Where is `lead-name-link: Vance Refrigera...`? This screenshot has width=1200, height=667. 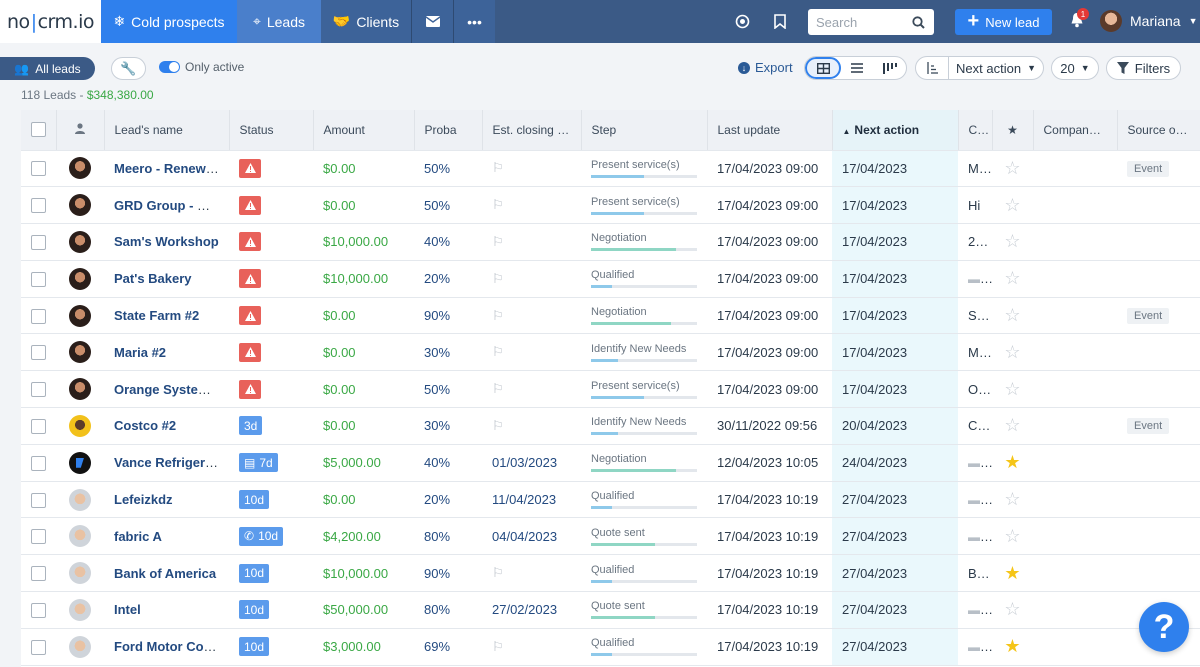 lead-name-link: Vance Refrigera... is located at coordinates (169, 463).